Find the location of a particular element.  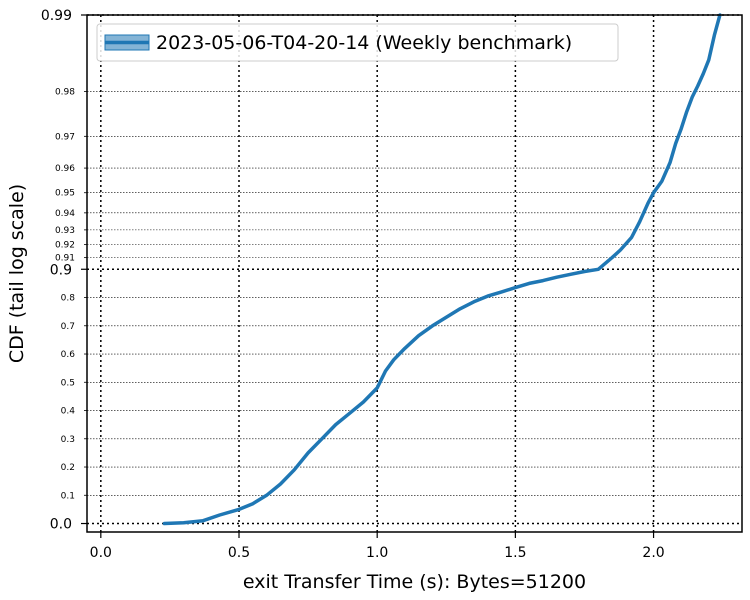

y-minor-tick-label: 0.5 is located at coordinates (68, 383).